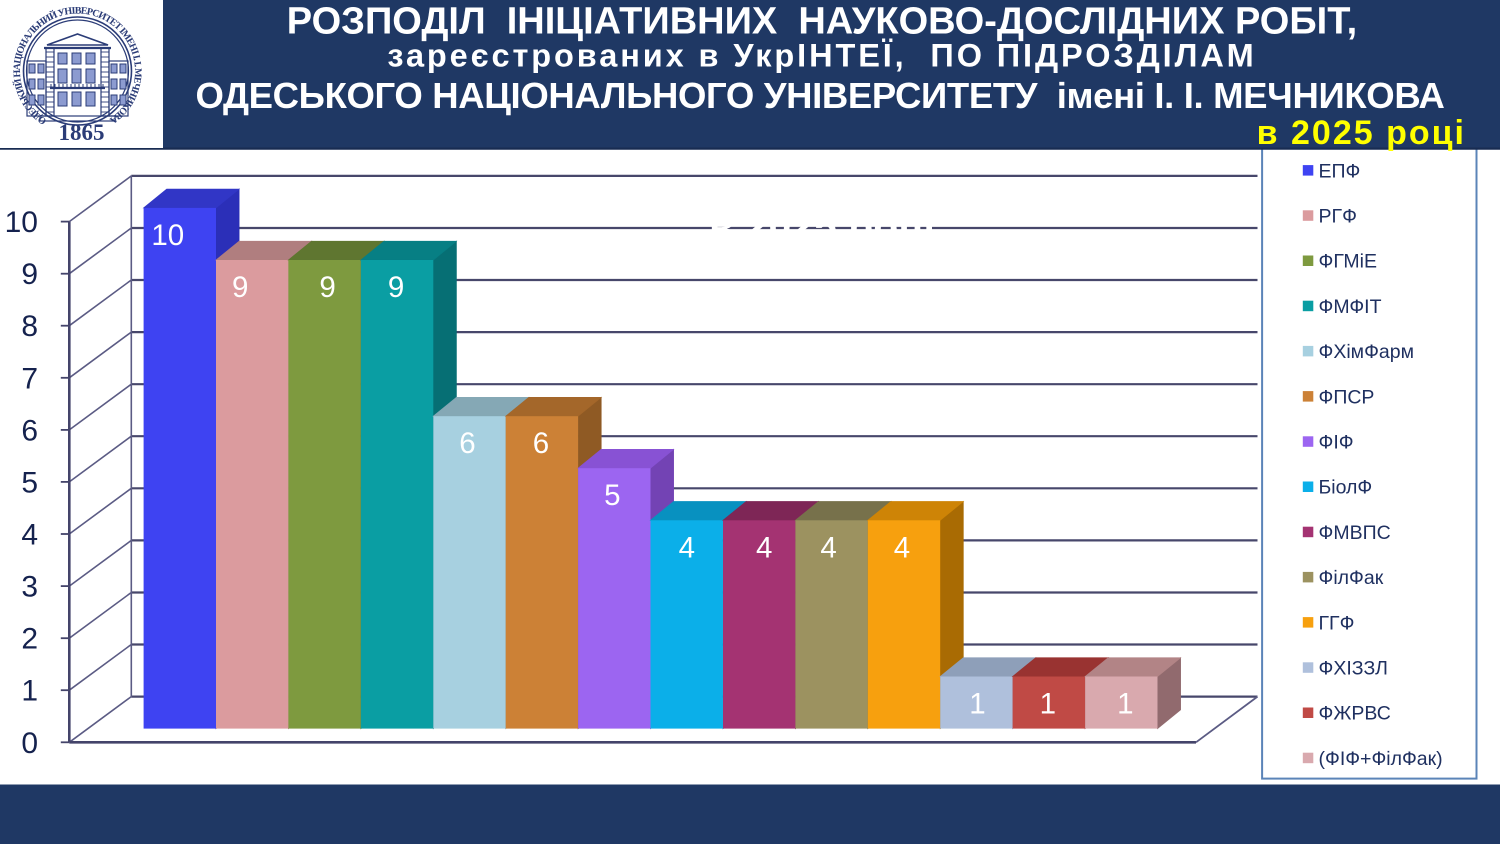 The image size is (1500, 849). What do you see at coordinates (1346, 488) in the screenshot?
I see `svg-text: БіолФ` at bounding box center [1346, 488].